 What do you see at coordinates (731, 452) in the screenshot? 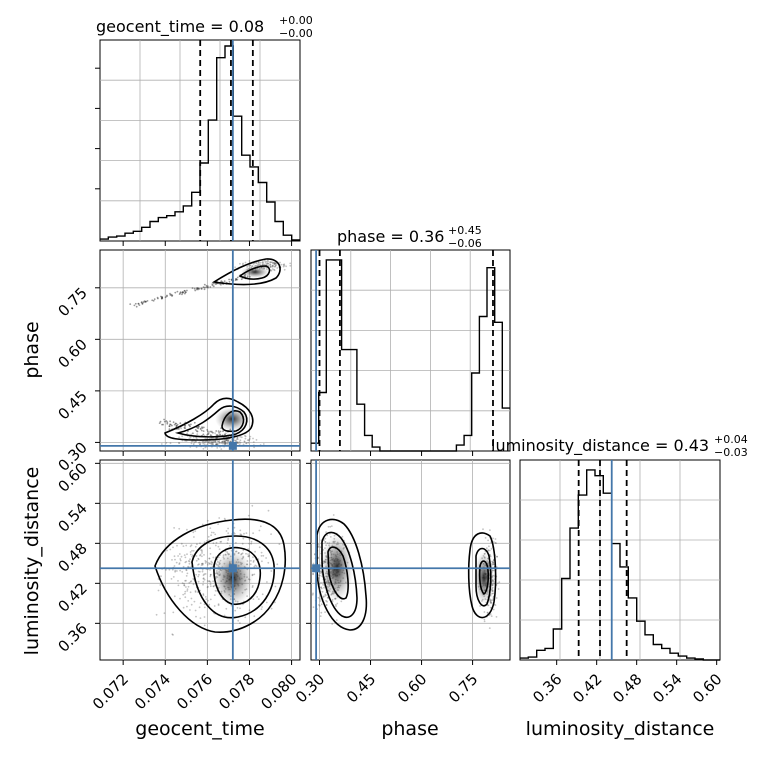
I see `title-luminosity-distance-minus: −0.03` at bounding box center [731, 452].